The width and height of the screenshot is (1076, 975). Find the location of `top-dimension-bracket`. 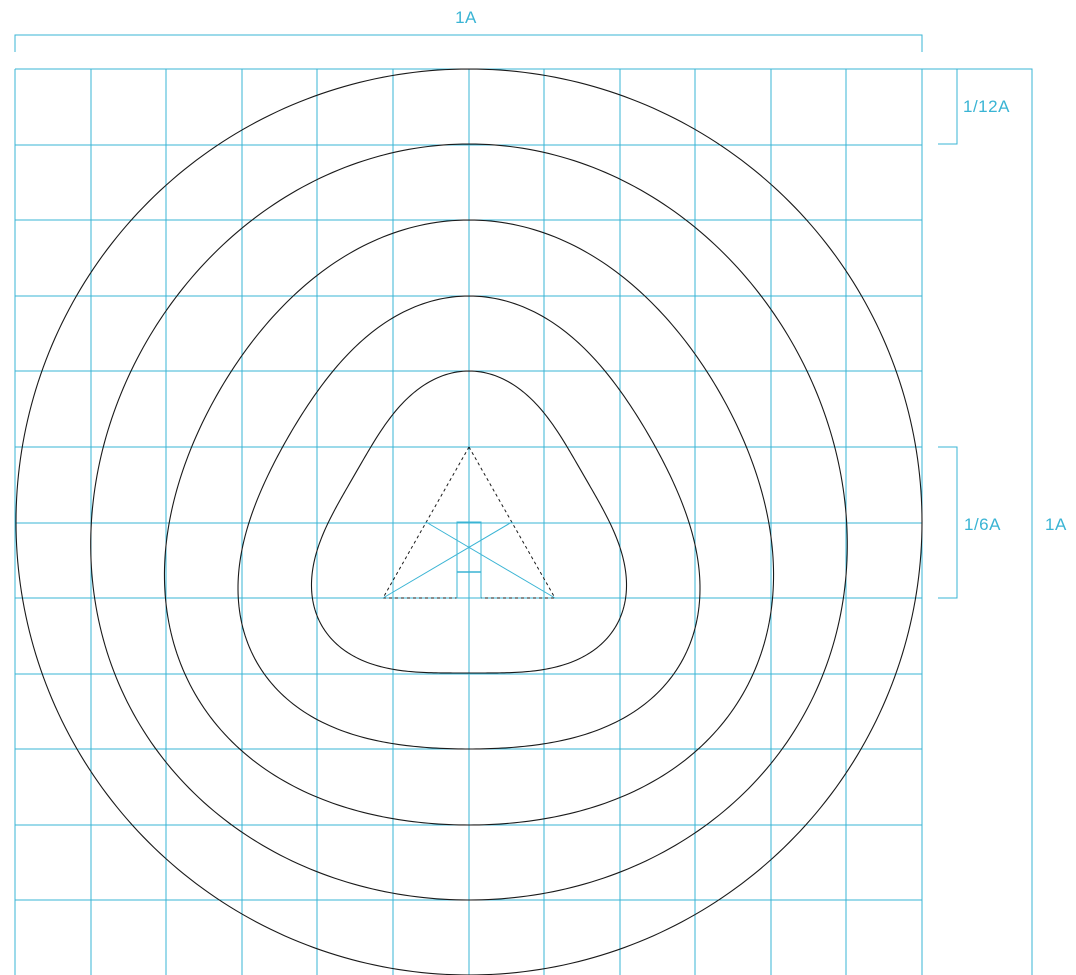

top-dimension-bracket is located at coordinates (468, 43).